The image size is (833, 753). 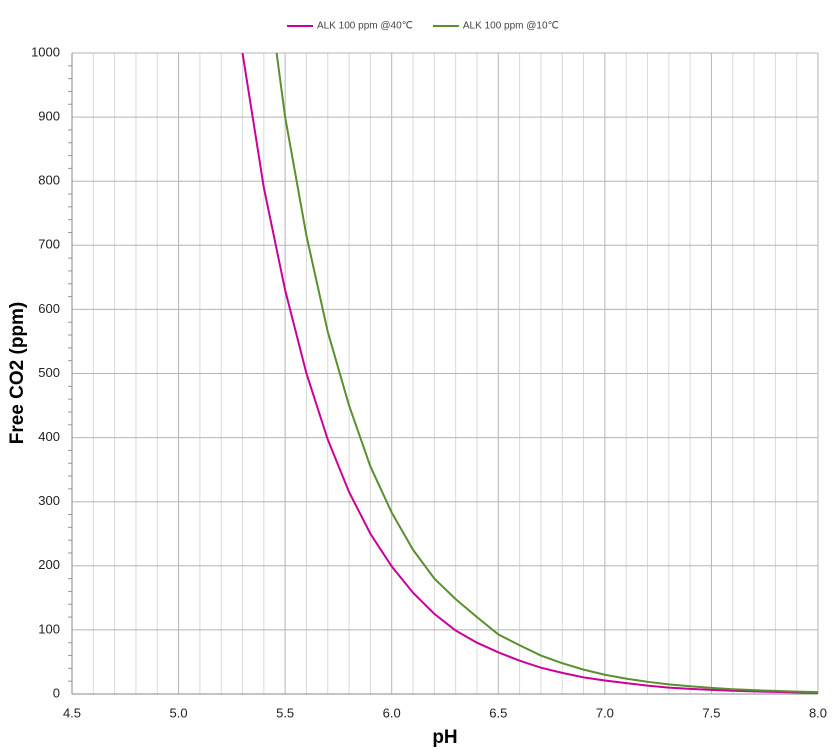 I want to click on y-tick-label: 200, so click(x=49, y=564).